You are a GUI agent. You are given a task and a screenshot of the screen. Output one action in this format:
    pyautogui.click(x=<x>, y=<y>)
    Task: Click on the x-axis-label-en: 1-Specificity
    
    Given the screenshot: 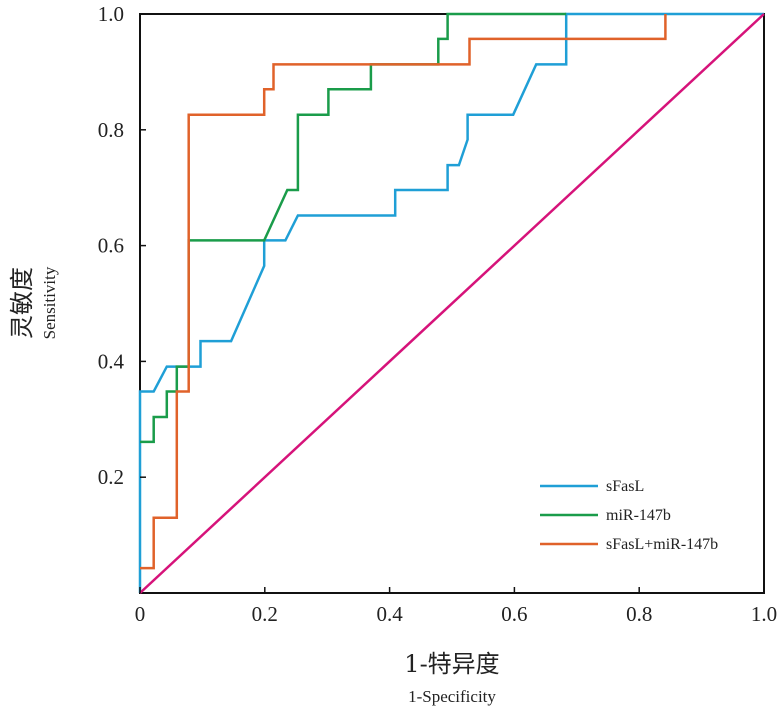 What is the action you would take?
    pyautogui.click(x=452, y=696)
    